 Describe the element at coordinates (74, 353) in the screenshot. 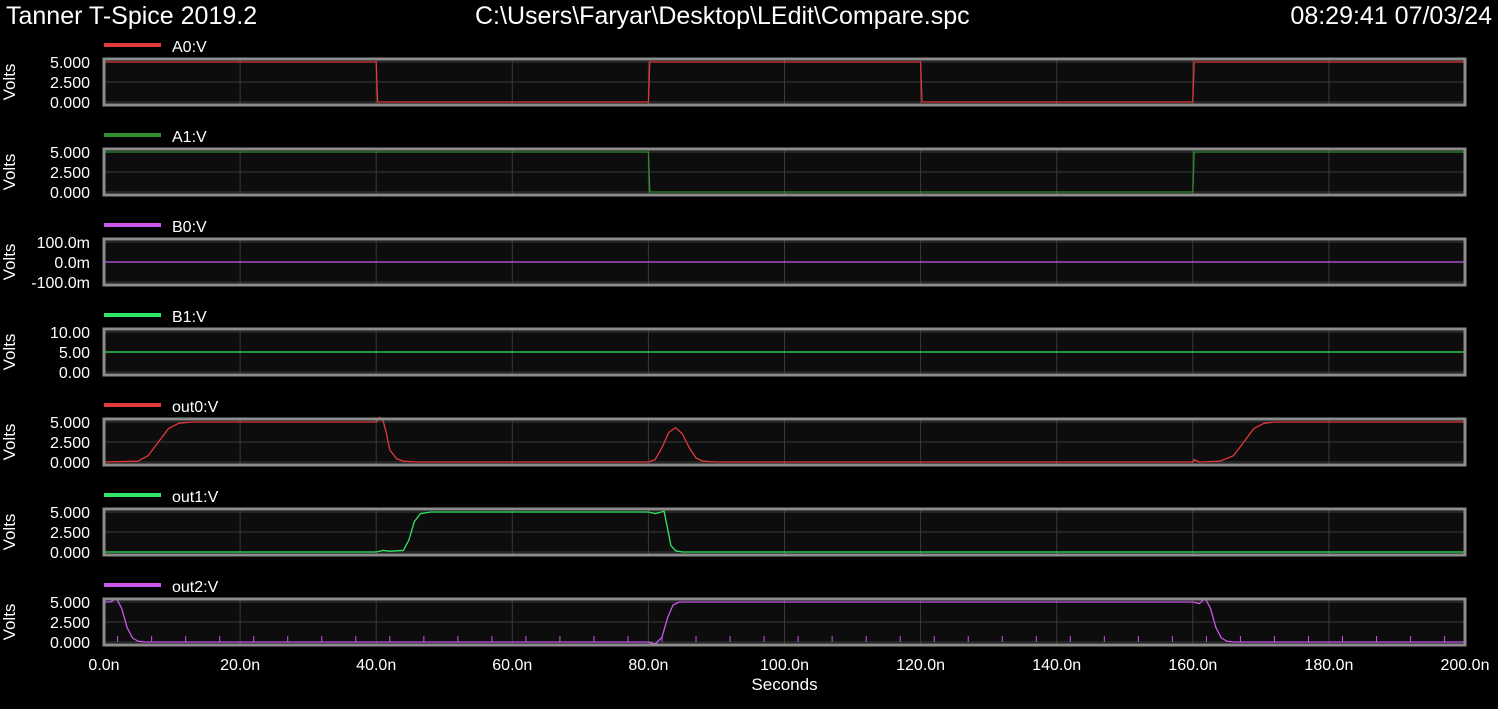

I see `y-tick-label: 5.00` at that location.